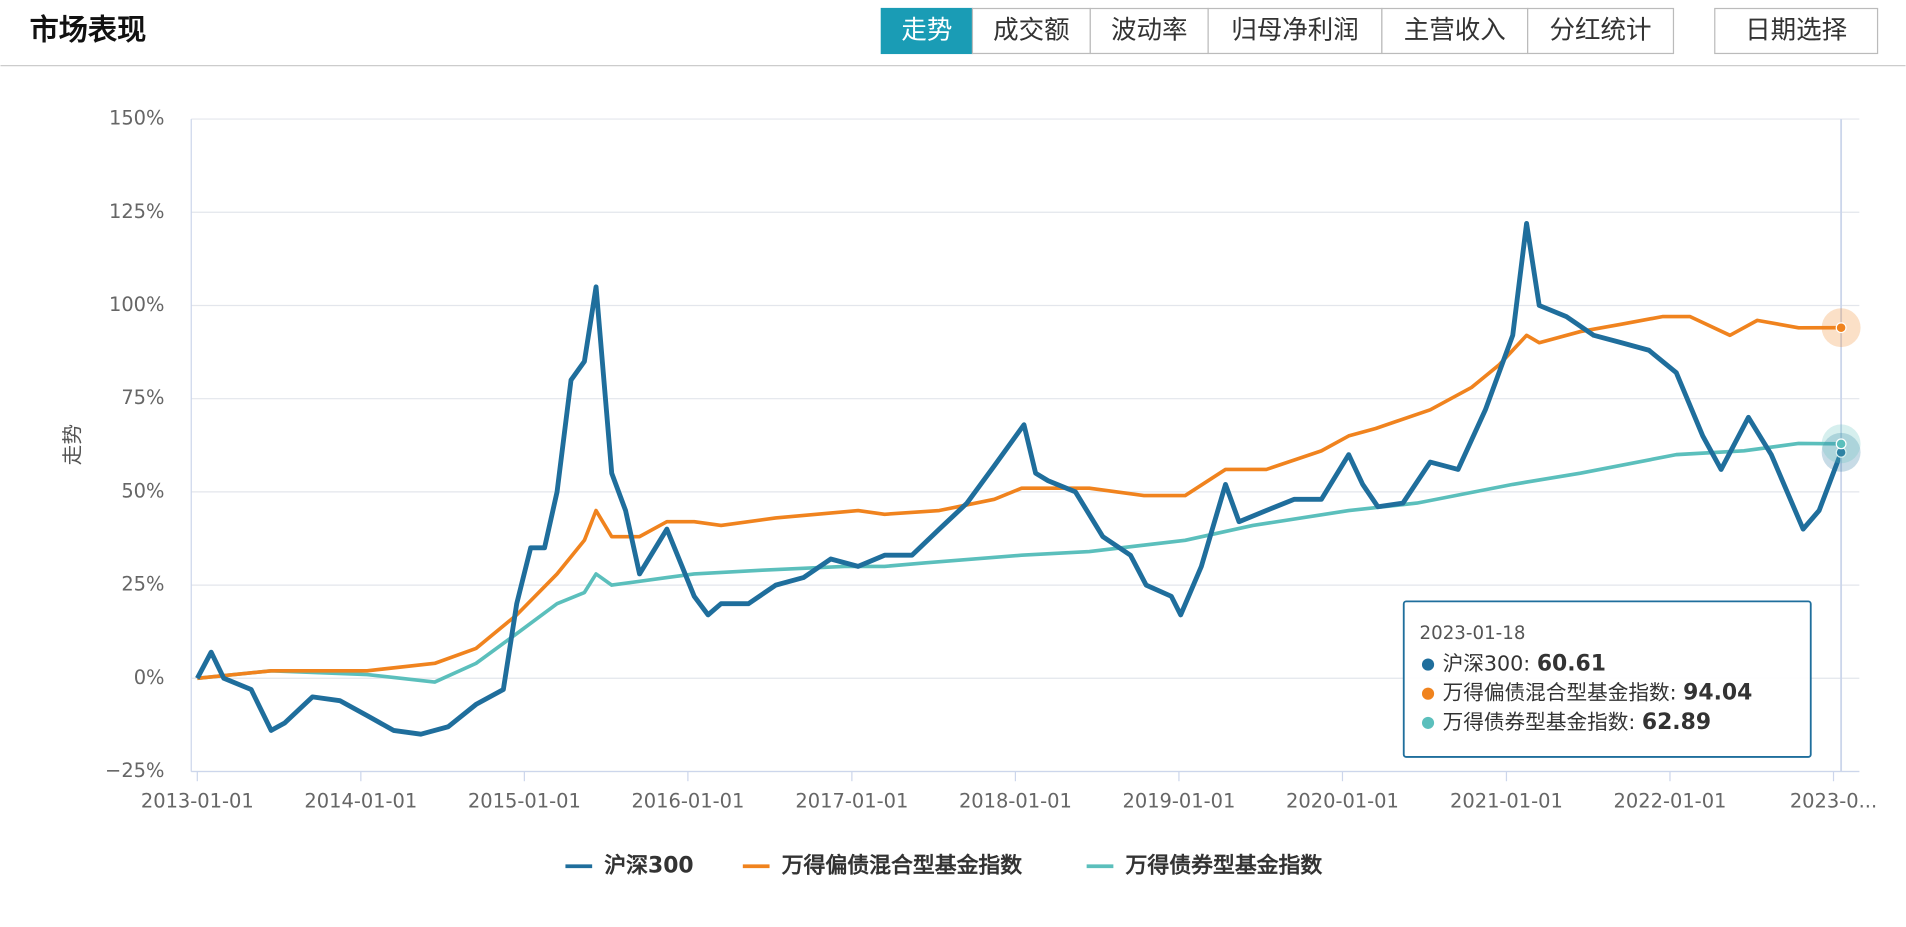  I want to click on legend-label: 万得债券型基金指数, so click(1224, 865).